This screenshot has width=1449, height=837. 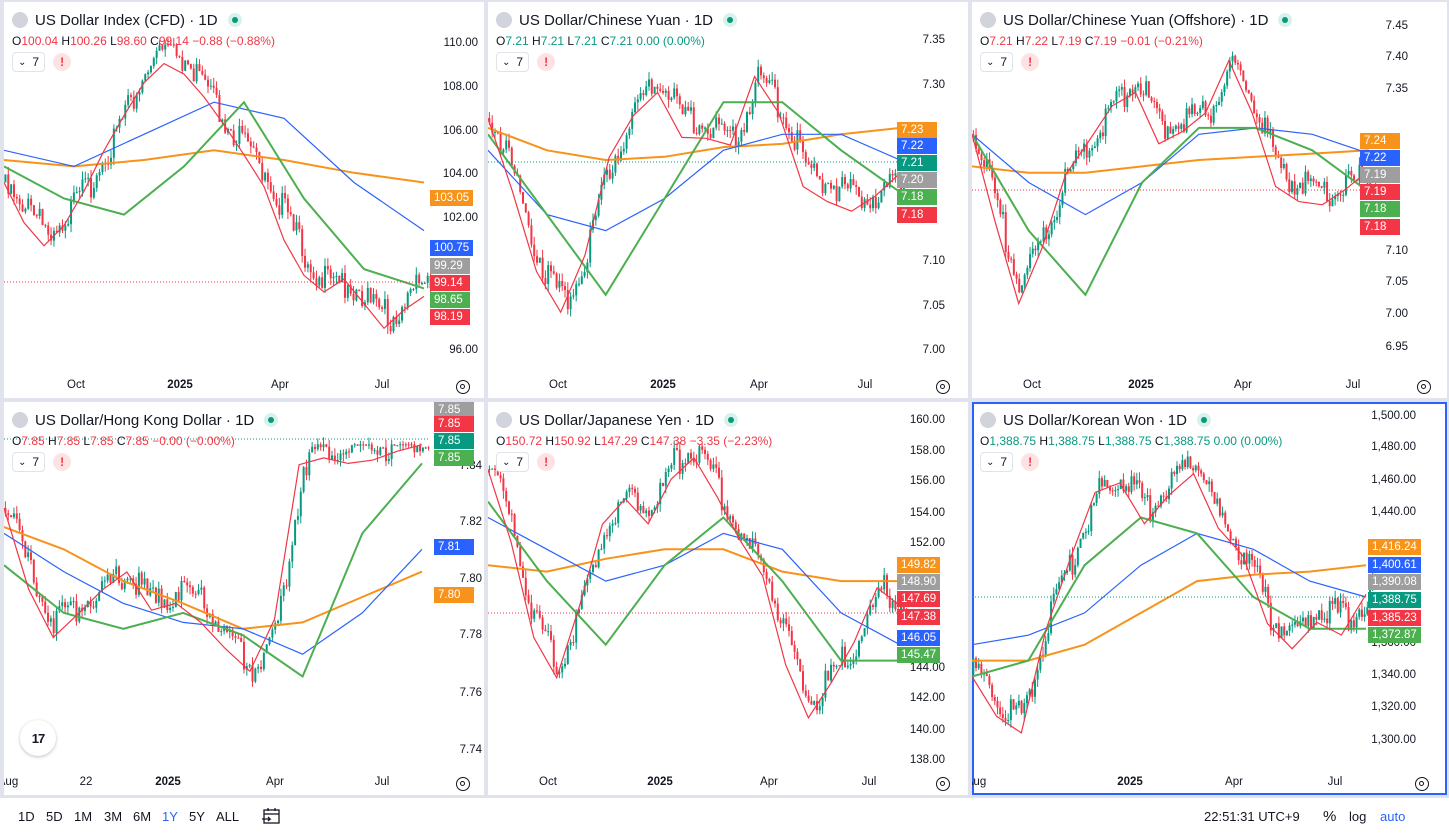 I want to click on symbol-header: US Dollar/Korean Won · 1D, so click(x=1095, y=420).